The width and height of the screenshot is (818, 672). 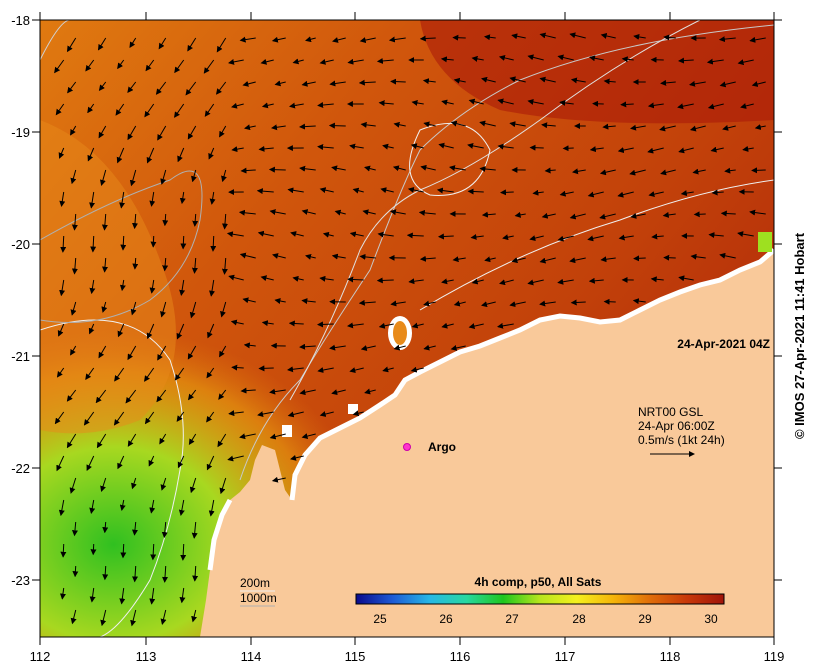 I want to click on timestamp-label: 24-Apr-2021 04Z, so click(x=723, y=344).